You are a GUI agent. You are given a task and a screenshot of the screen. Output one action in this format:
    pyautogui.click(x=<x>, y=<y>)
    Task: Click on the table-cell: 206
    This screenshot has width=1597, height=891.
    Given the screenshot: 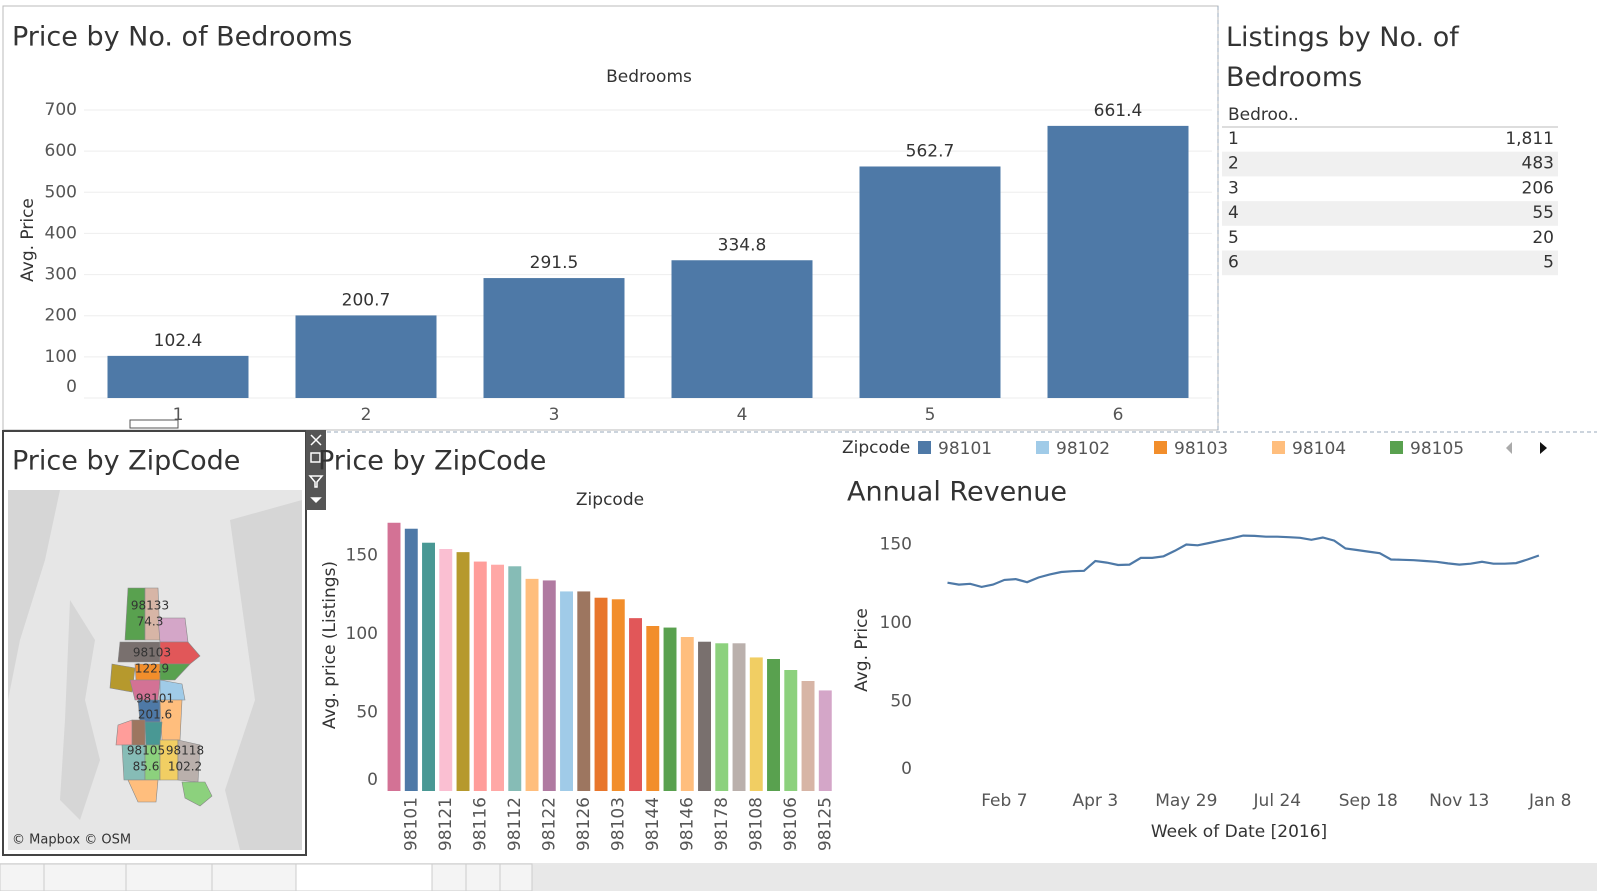 What is the action you would take?
    pyautogui.click(x=1538, y=188)
    